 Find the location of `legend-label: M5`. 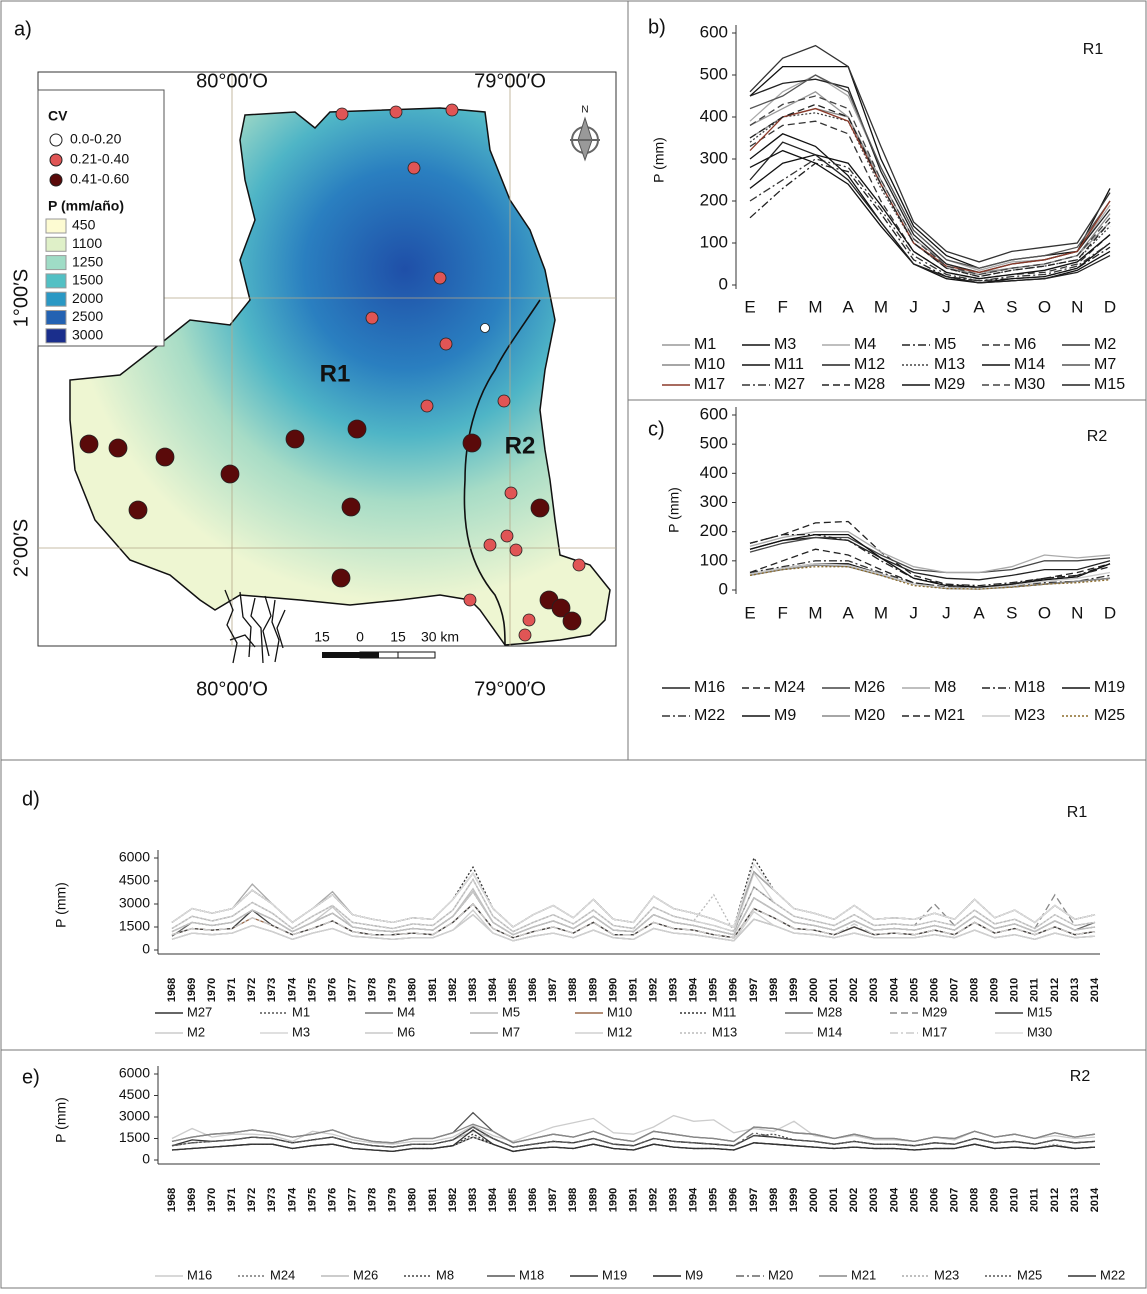

legend-label: M5 is located at coordinates (511, 1011).